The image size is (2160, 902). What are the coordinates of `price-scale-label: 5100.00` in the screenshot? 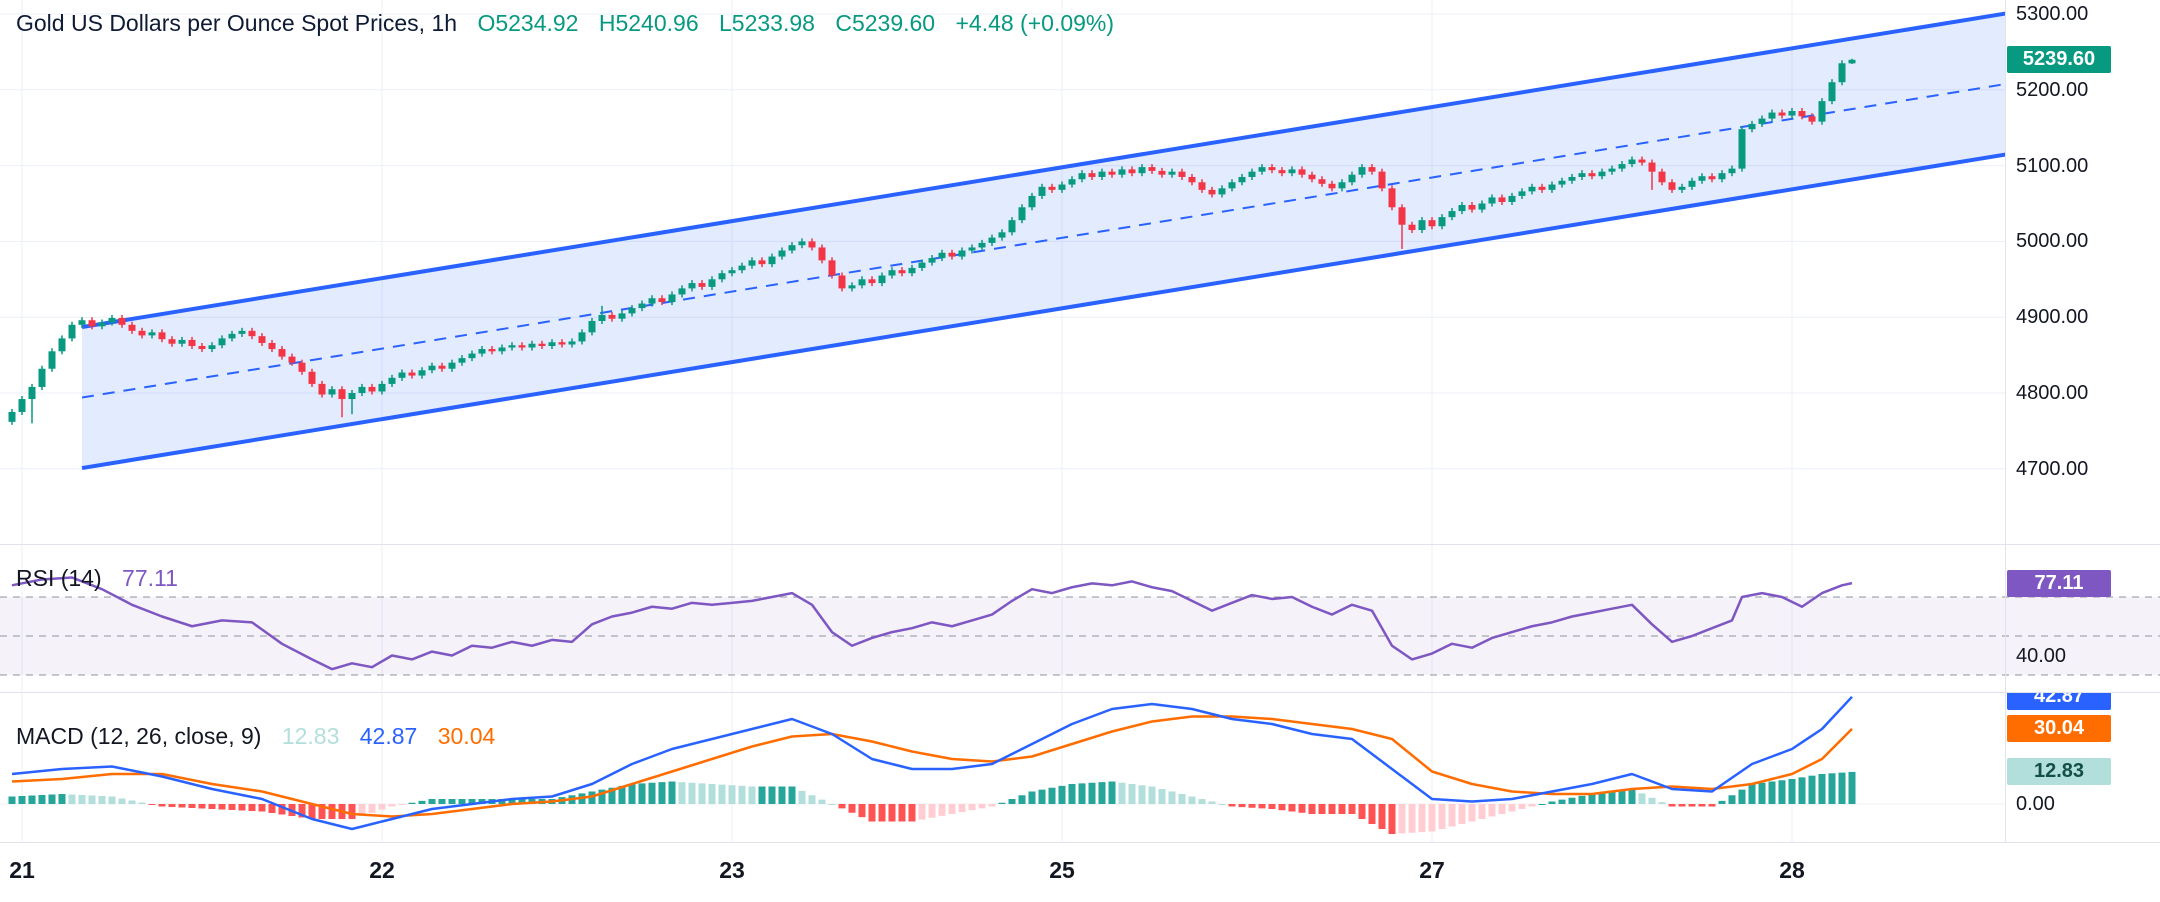 It's located at (2052, 165).